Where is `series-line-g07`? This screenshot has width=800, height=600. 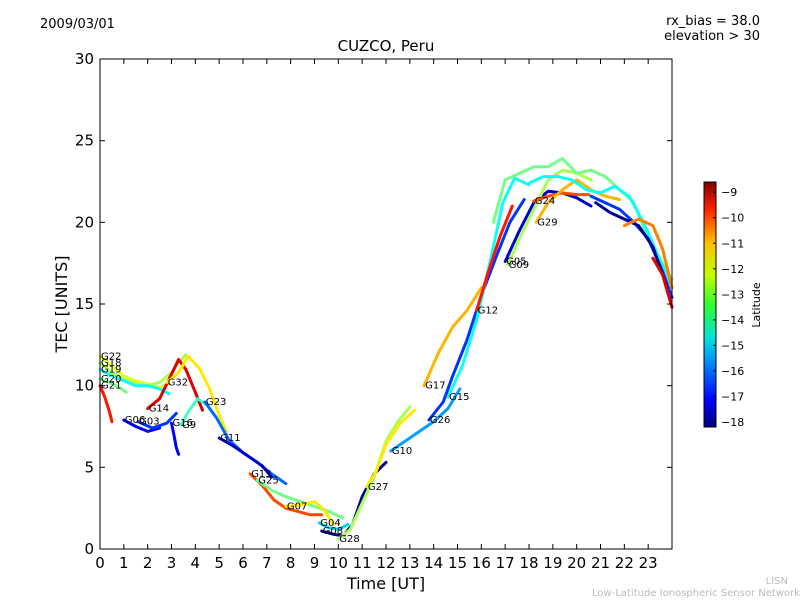
series-line-g07 is located at coordinates (310, 513).